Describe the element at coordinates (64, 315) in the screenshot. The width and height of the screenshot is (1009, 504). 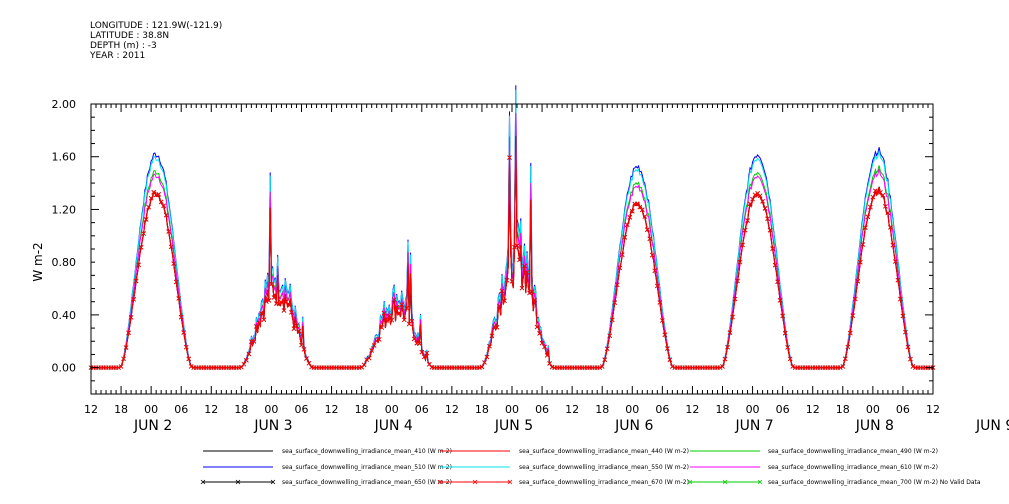
I see `y-tick-label: 0.40` at that location.